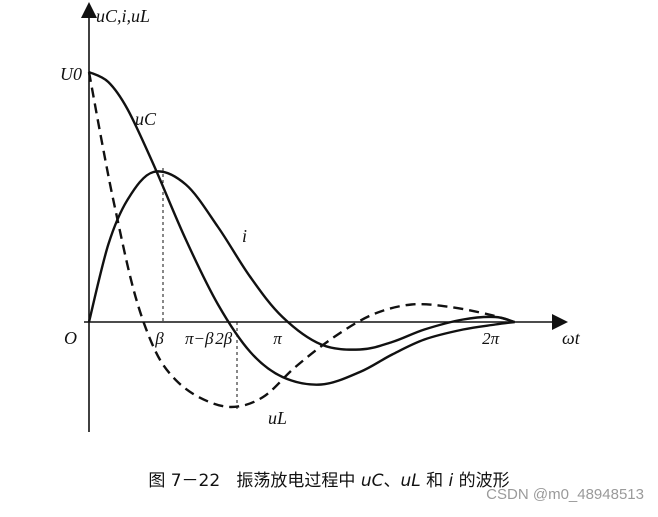  I want to click on caption-uc: uC, so click(372, 481).